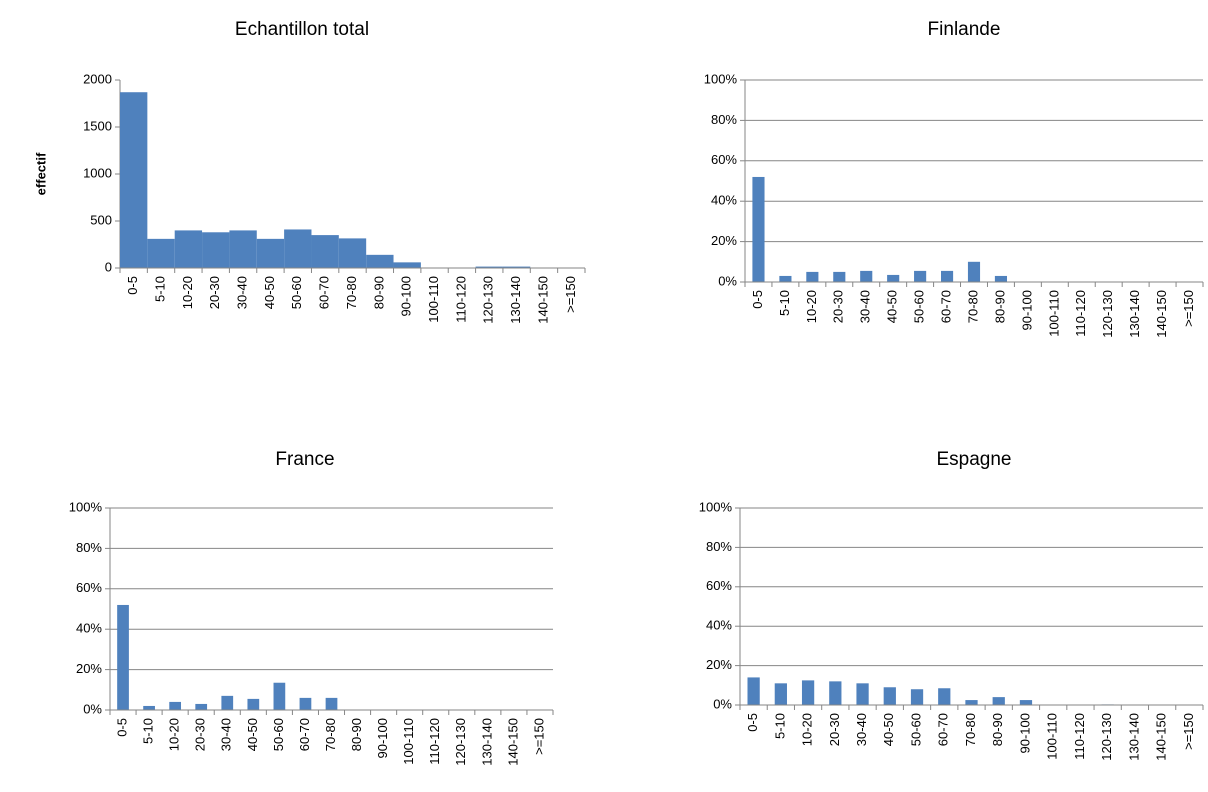  Describe the element at coordinates (108, 266) in the screenshot. I see `y-tick-label: 0` at that location.